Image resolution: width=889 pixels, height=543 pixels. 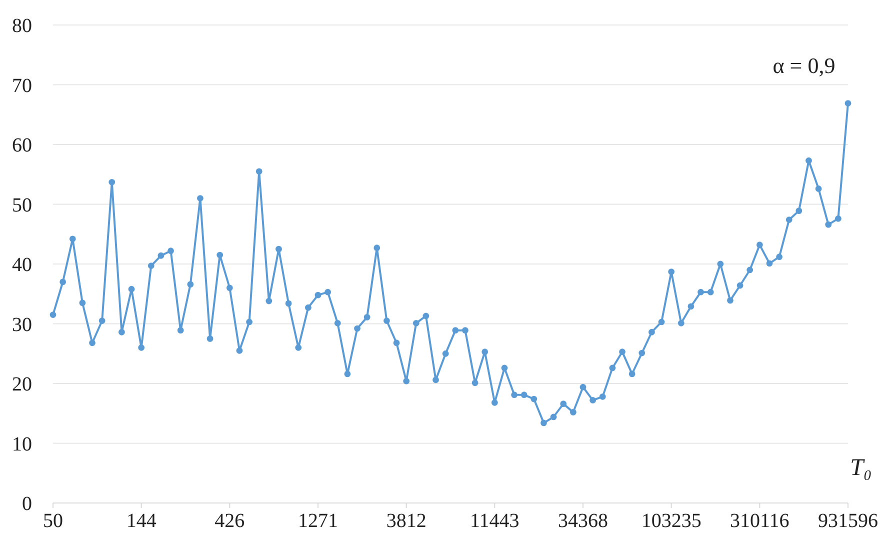 What do you see at coordinates (318, 521) in the screenshot?
I see `x-tick-label: 1271` at bounding box center [318, 521].